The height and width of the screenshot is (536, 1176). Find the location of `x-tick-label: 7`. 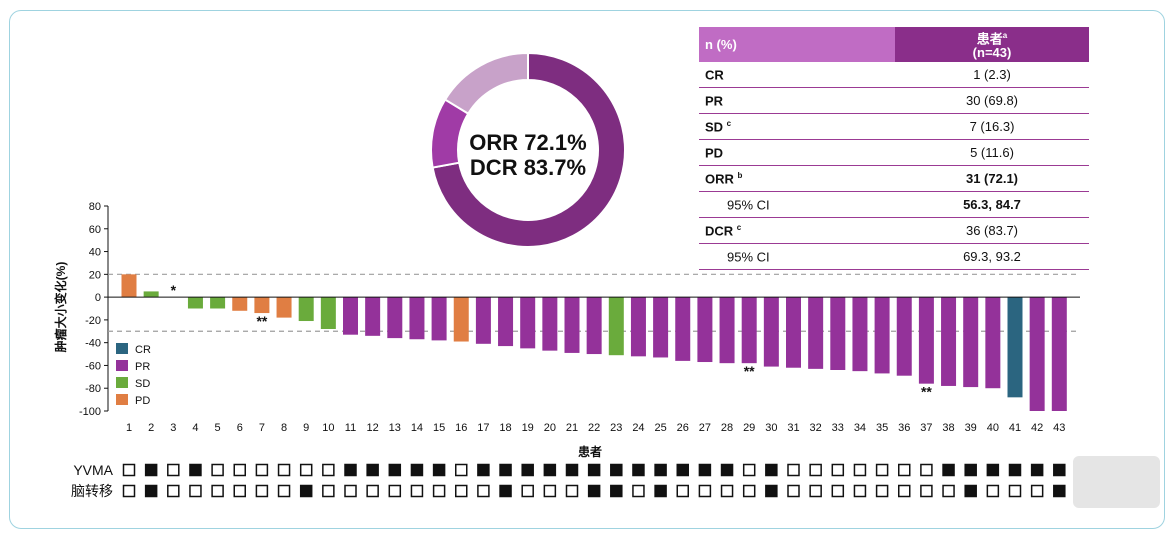

x-tick-label: 7 is located at coordinates (262, 428).